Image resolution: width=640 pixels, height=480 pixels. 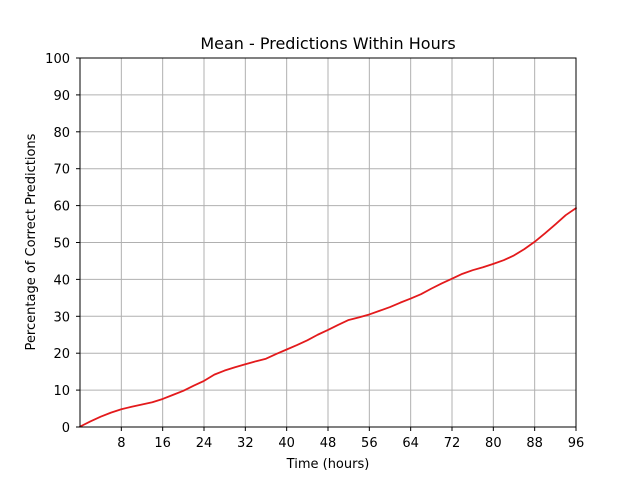 What do you see at coordinates (61, 207) in the screenshot?
I see `y-tick-label: 60` at bounding box center [61, 207].